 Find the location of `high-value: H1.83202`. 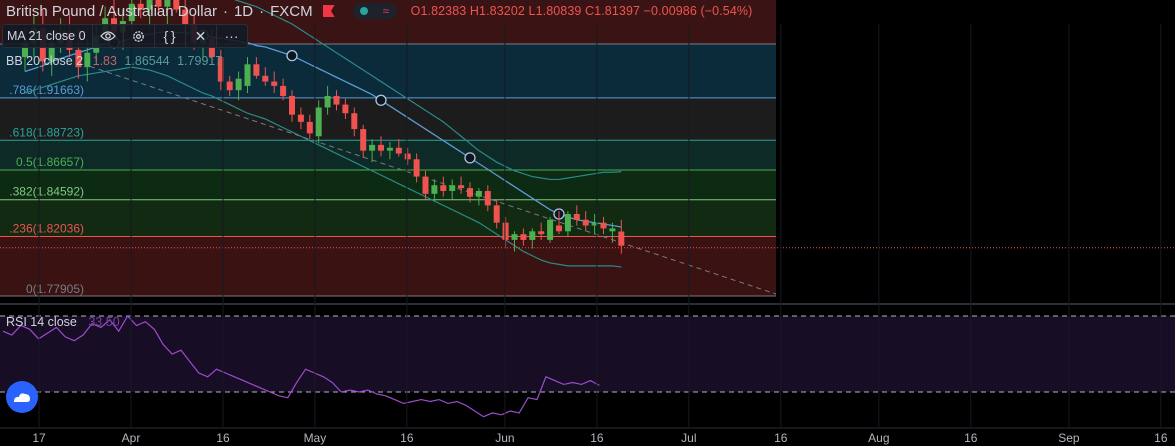

high-value: H1.83202 is located at coordinates (497, 11).